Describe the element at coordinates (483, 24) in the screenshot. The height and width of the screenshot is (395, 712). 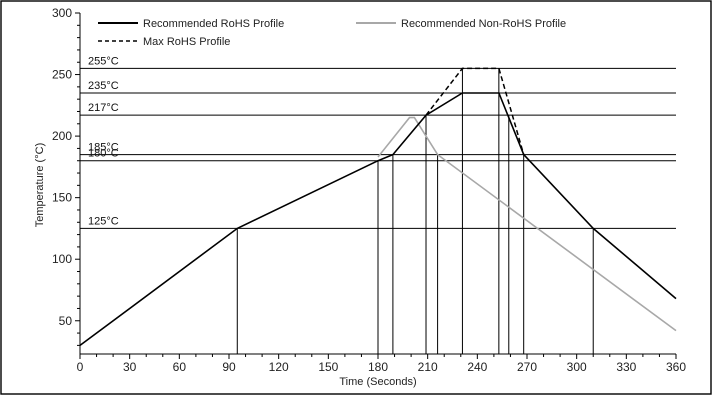
I see `legend-label-non-rohs: Recommended Non-RoHS Profile` at that location.